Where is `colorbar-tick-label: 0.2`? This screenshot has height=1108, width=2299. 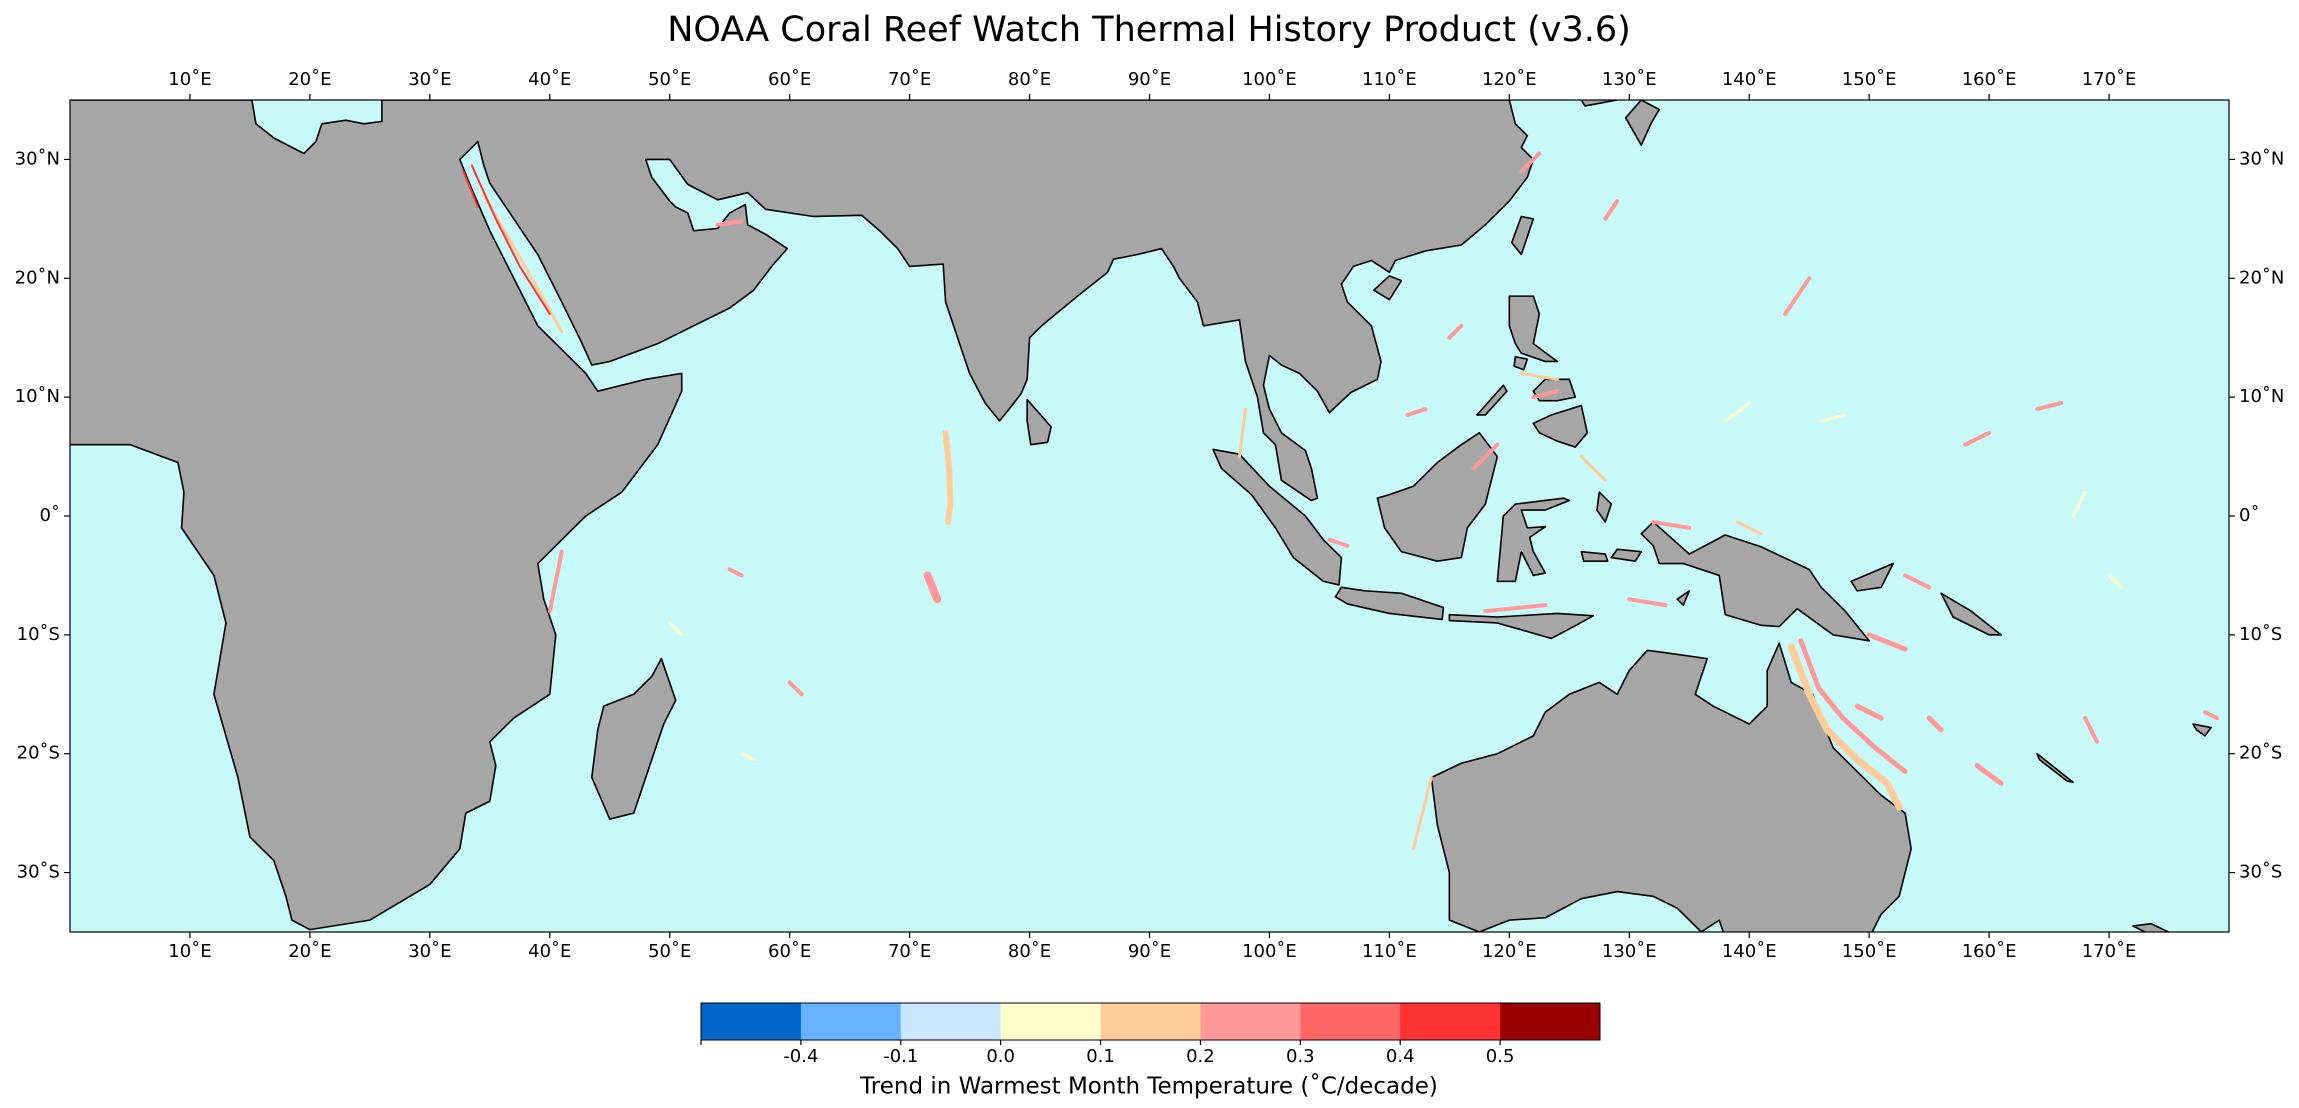 colorbar-tick-label: 0.2 is located at coordinates (1200, 1056).